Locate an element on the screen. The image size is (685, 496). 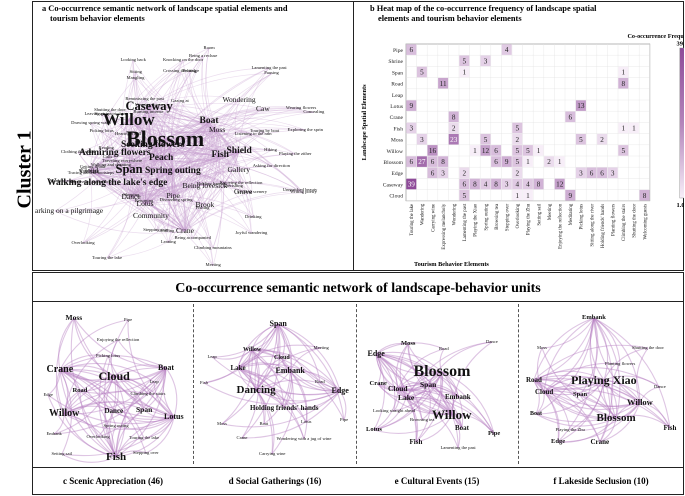
unit-node-dancing: Dancing is located at coordinates (256, 389).